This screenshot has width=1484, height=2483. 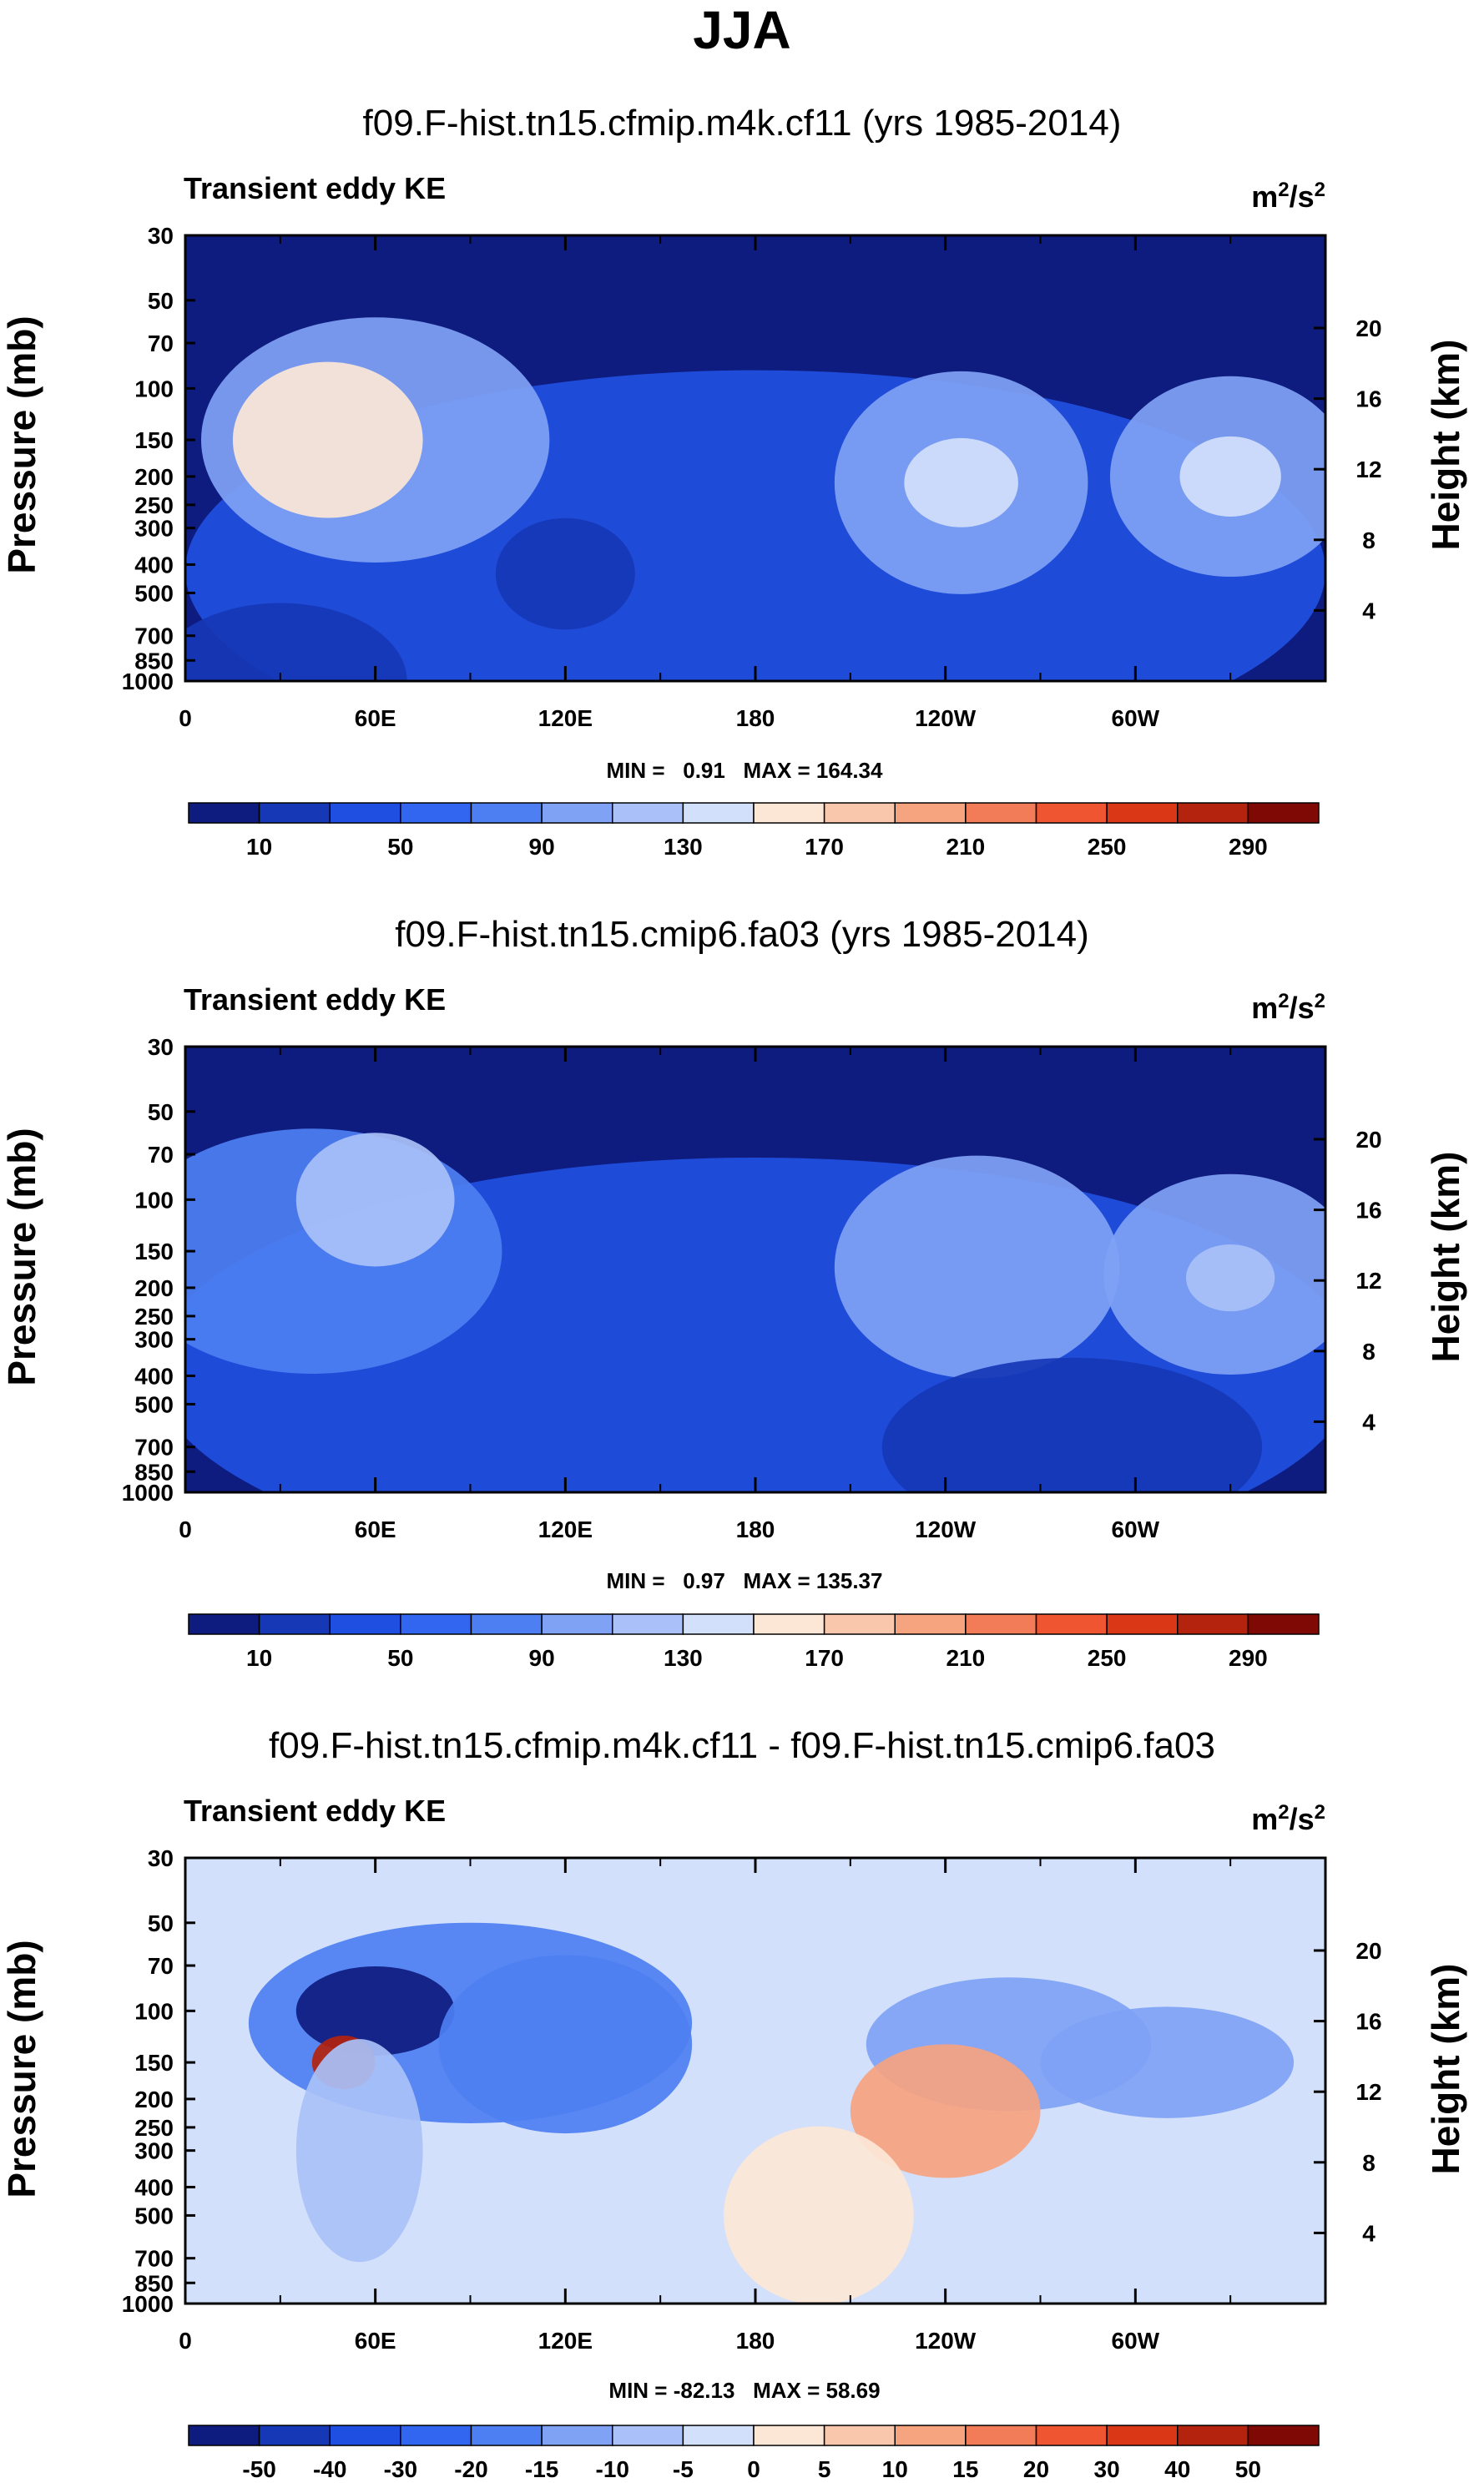 What do you see at coordinates (1368, 2163) in the screenshot?
I see `y-right-tick-label: 8` at bounding box center [1368, 2163].